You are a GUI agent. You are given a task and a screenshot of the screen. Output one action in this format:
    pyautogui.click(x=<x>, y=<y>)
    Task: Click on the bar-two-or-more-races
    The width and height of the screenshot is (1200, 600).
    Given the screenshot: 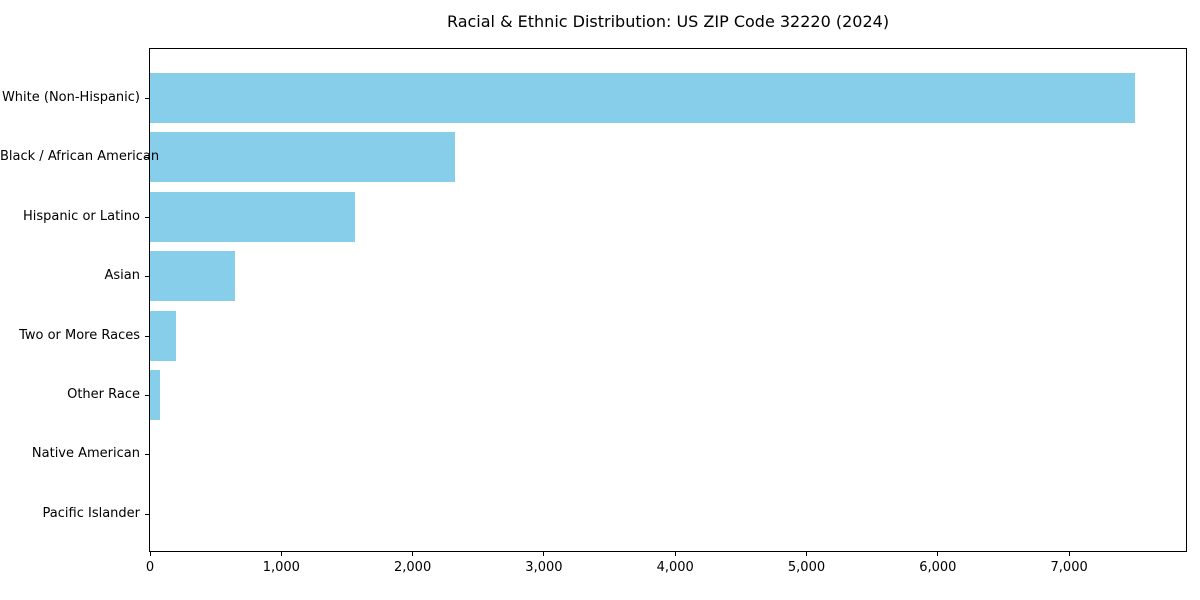 What is the action you would take?
    pyautogui.click(x=163, y=335)
    